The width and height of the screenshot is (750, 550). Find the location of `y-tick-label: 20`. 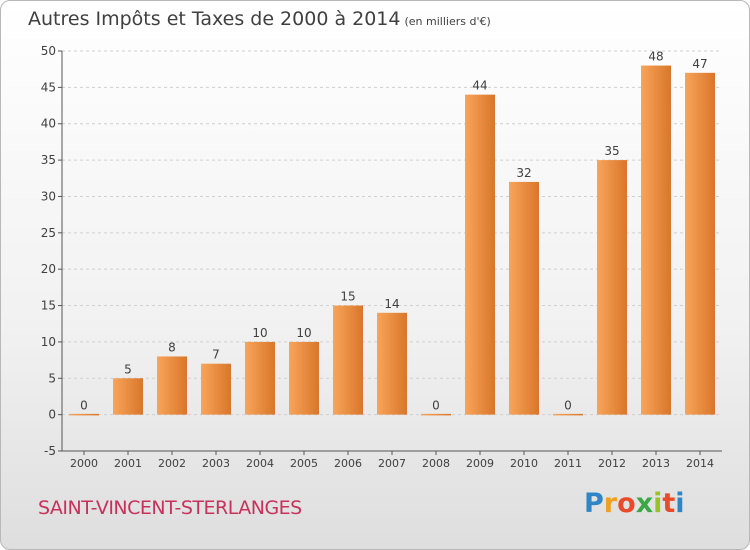

y-tick-label: 20 is located at coordinates (48, 269).